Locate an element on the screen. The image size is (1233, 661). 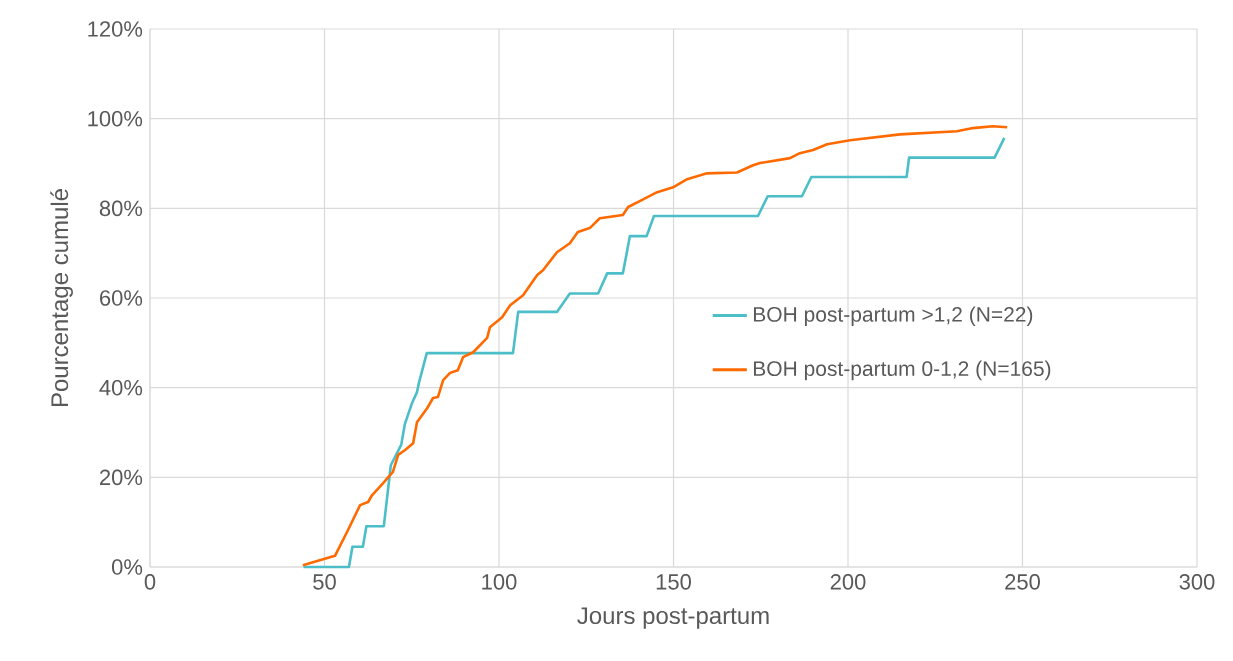
legend-label: BOH post-partum 0-1,2 (N=165) is located at coordinates (902, 370).